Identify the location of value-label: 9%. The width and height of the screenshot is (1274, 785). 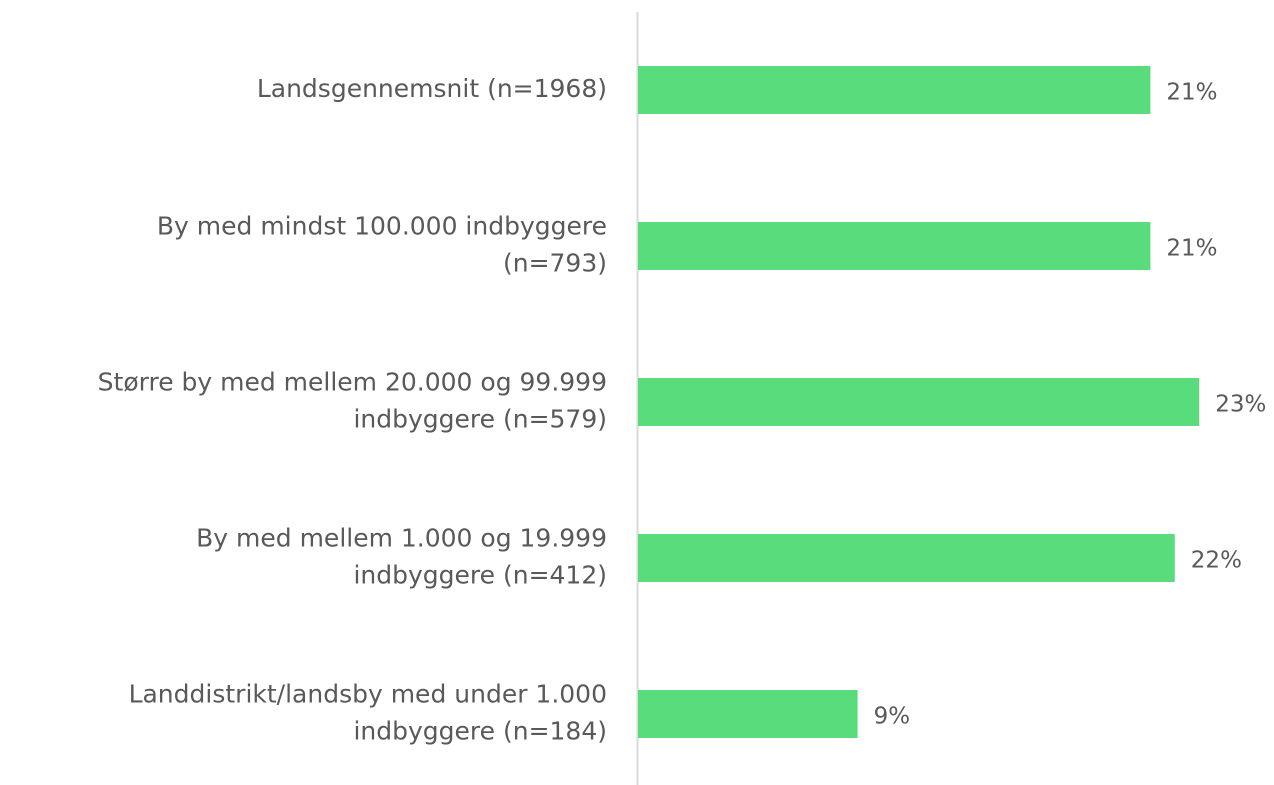
(892, 717).